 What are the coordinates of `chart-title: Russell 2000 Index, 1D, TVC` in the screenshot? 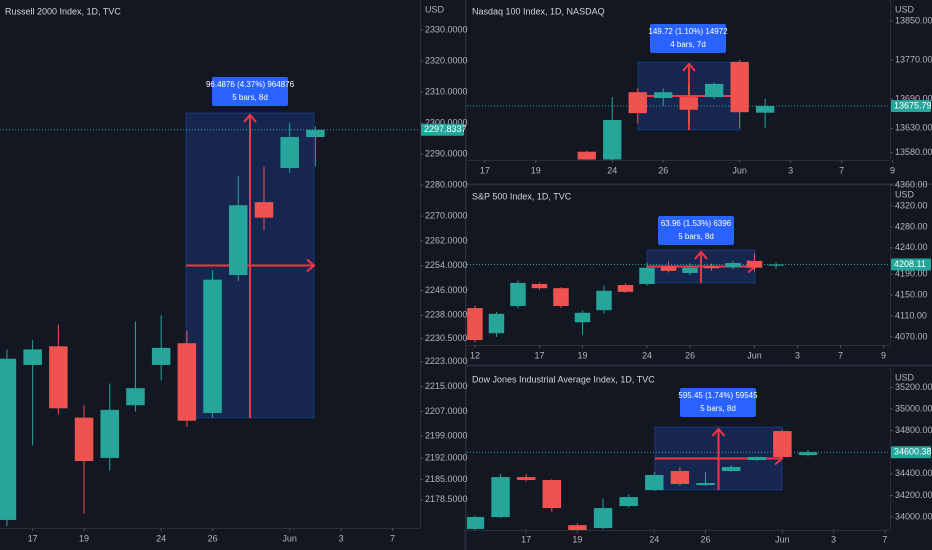 It's located at (63, 11).